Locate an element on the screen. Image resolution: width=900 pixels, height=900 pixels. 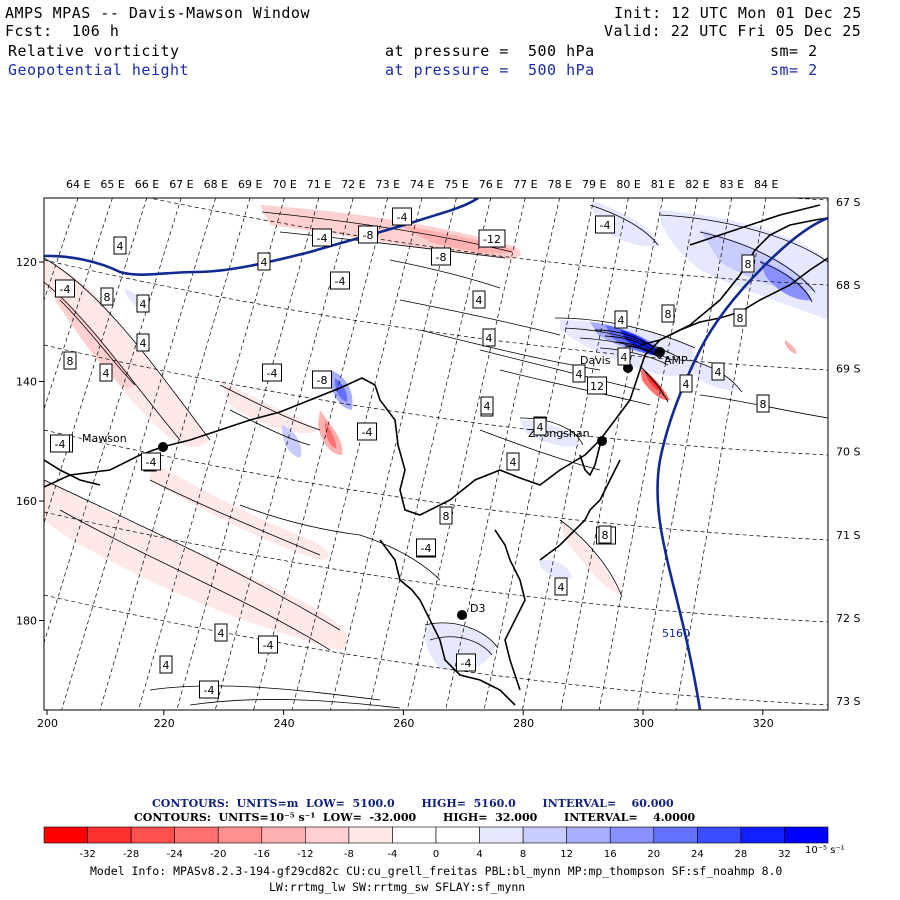
lon-label: 78 E is located at coordinates (560, 184).